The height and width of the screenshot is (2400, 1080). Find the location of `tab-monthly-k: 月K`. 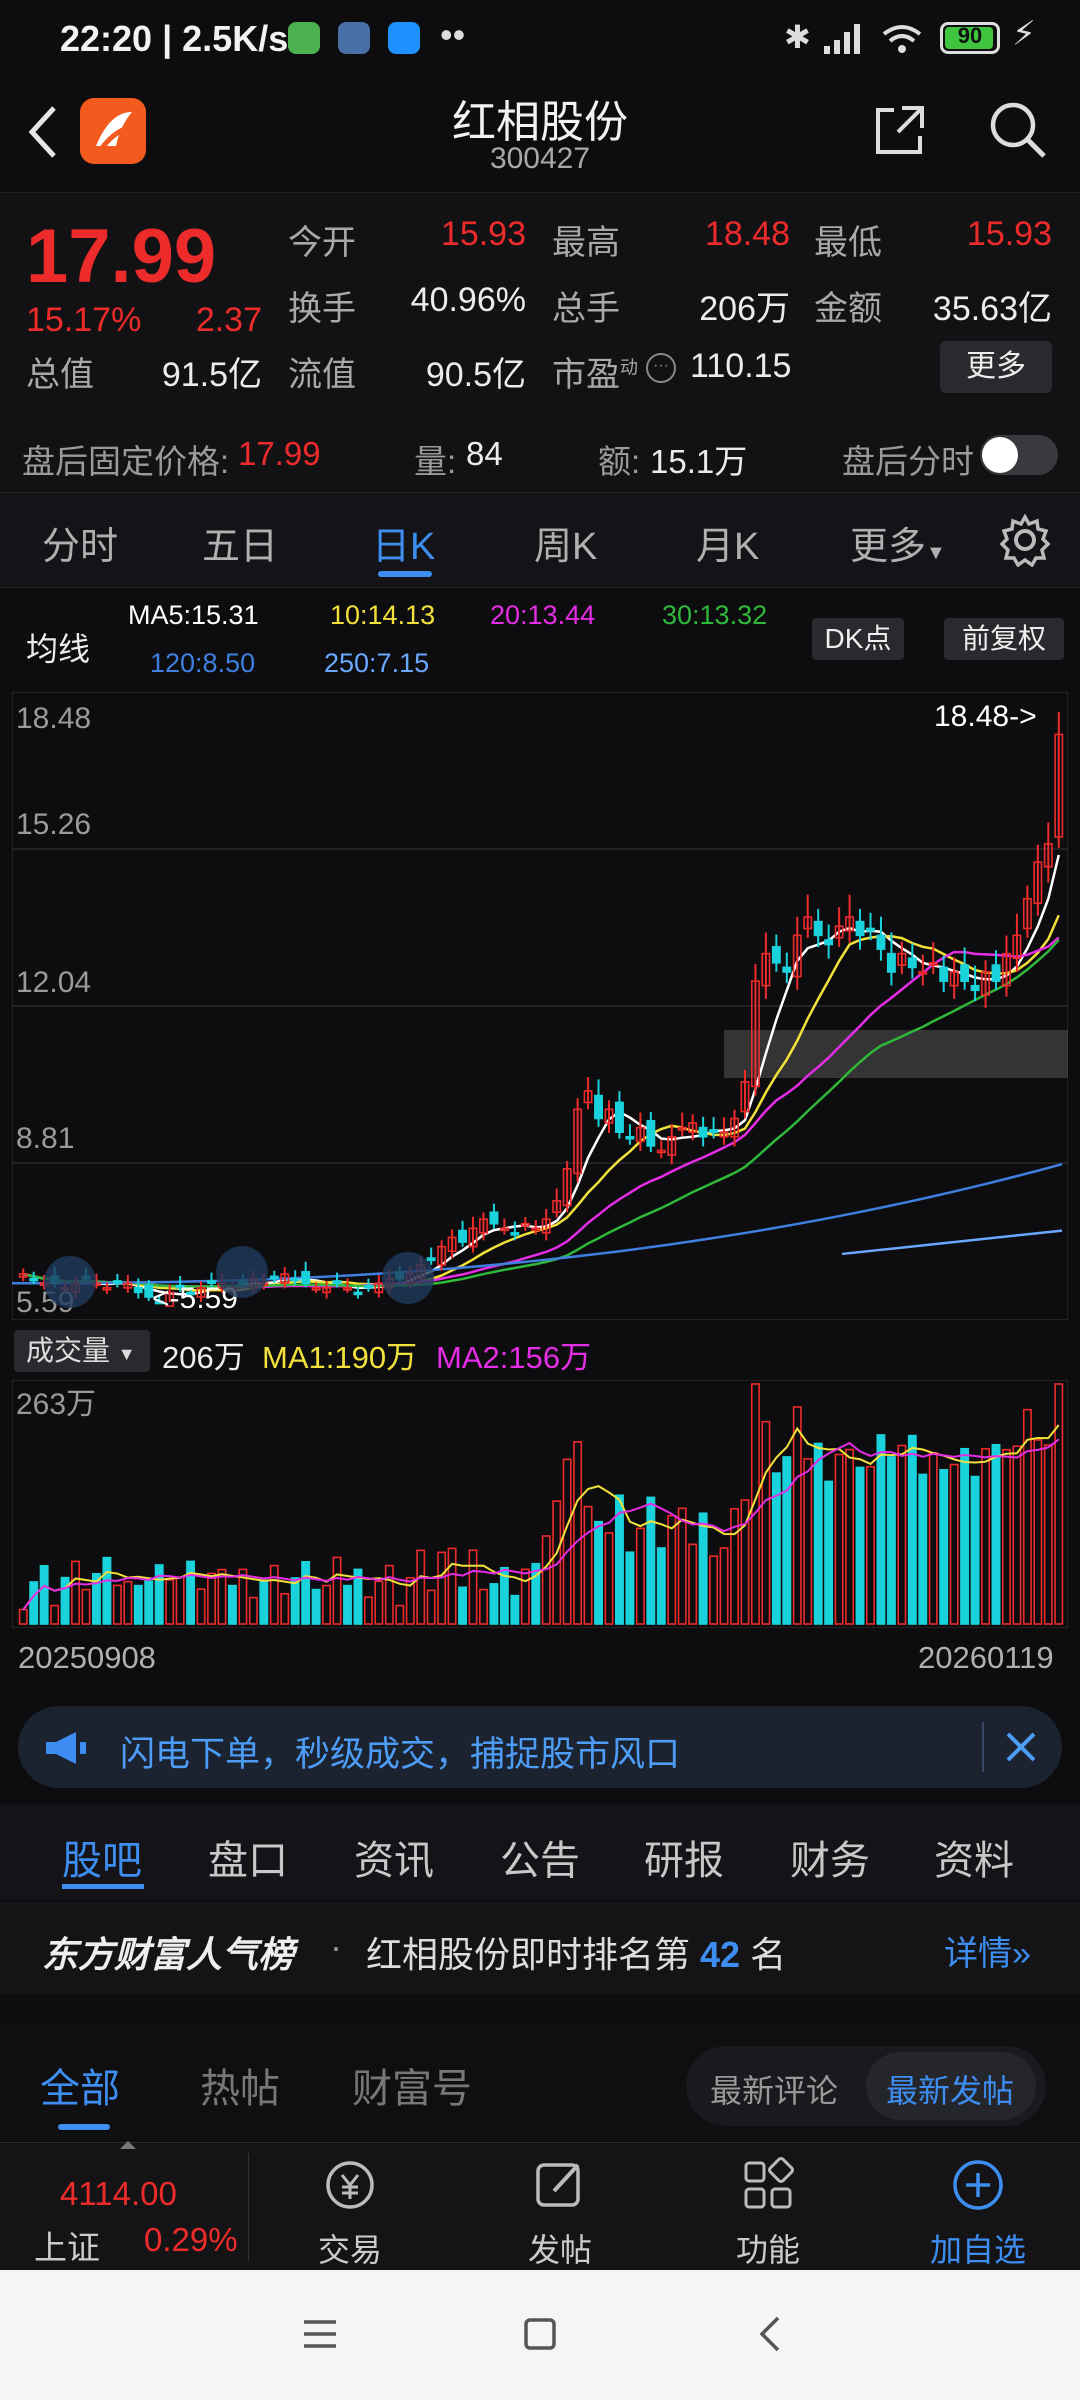

tab-monthly-k: 月K is located at coordinates (728, 547).